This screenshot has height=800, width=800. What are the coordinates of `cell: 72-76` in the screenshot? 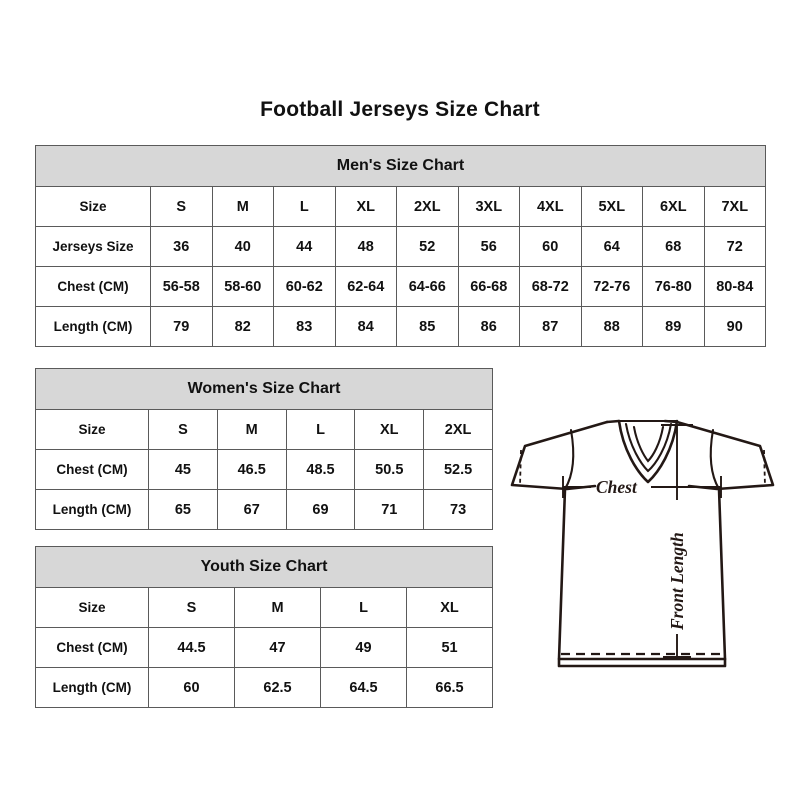 It's located at (611, 286).